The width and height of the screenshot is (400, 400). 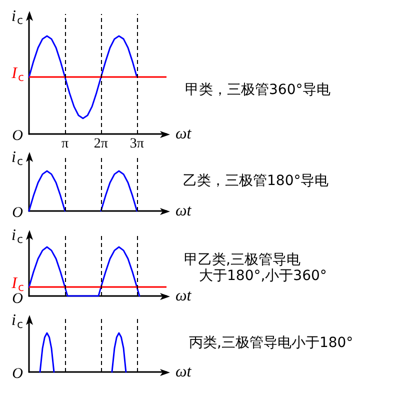 What do you see at coordinates (137, 144) in the screenshot?
I see `x-tick-label: 3π` at bounding box center [137, 144].